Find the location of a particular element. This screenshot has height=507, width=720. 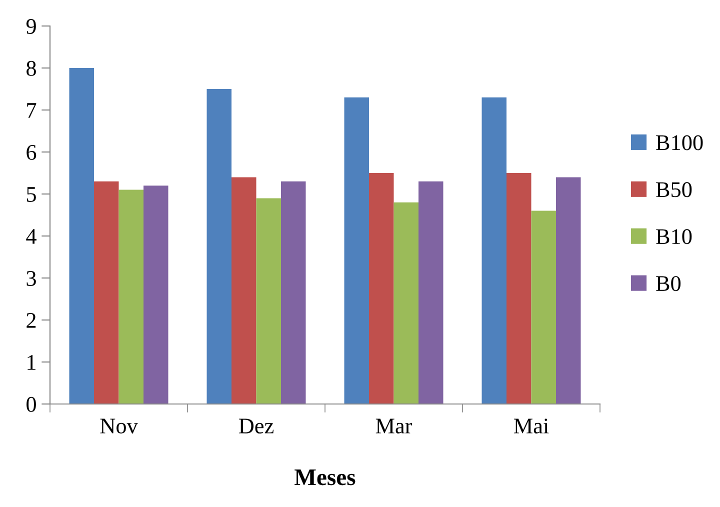

legend-label: B50 is located at coordinates (674, 190).